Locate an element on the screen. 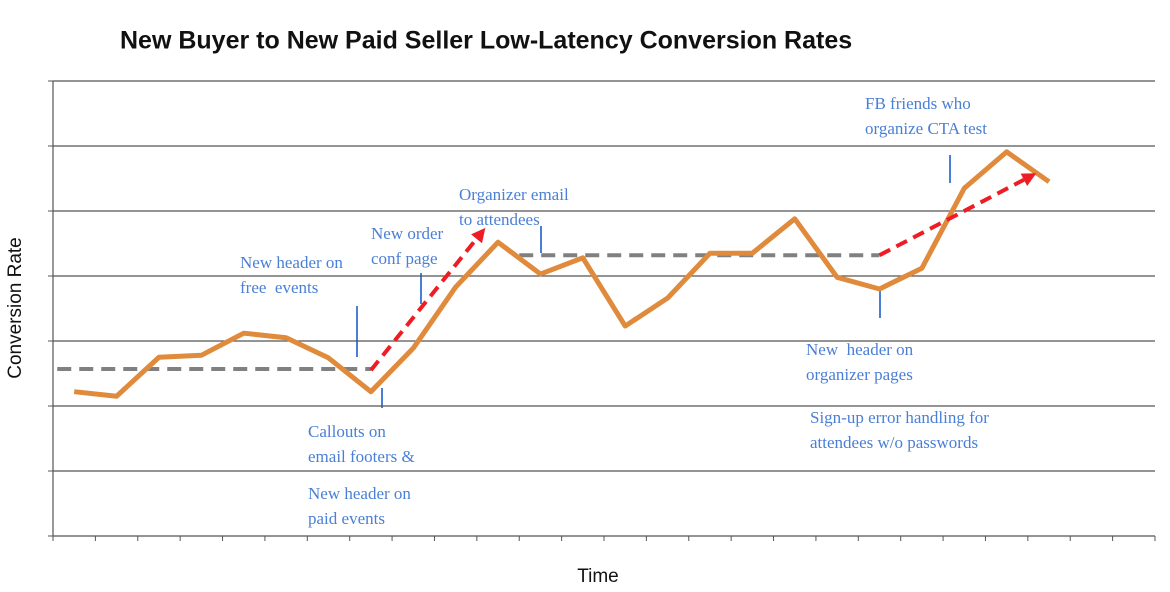 This screenshot has width=1170, height=592. annotation: email footers & is located at coordinates (361, 456).